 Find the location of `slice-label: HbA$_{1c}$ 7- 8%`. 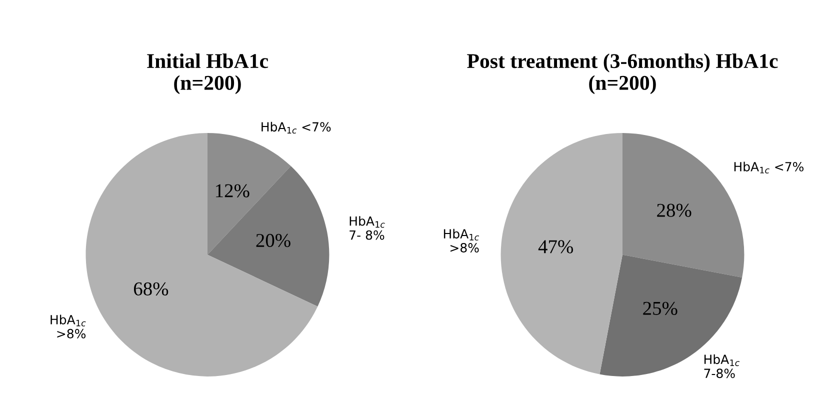

slice-label: HbA$_{1c}$ 7- 8% is located at coordinates (367, 228).